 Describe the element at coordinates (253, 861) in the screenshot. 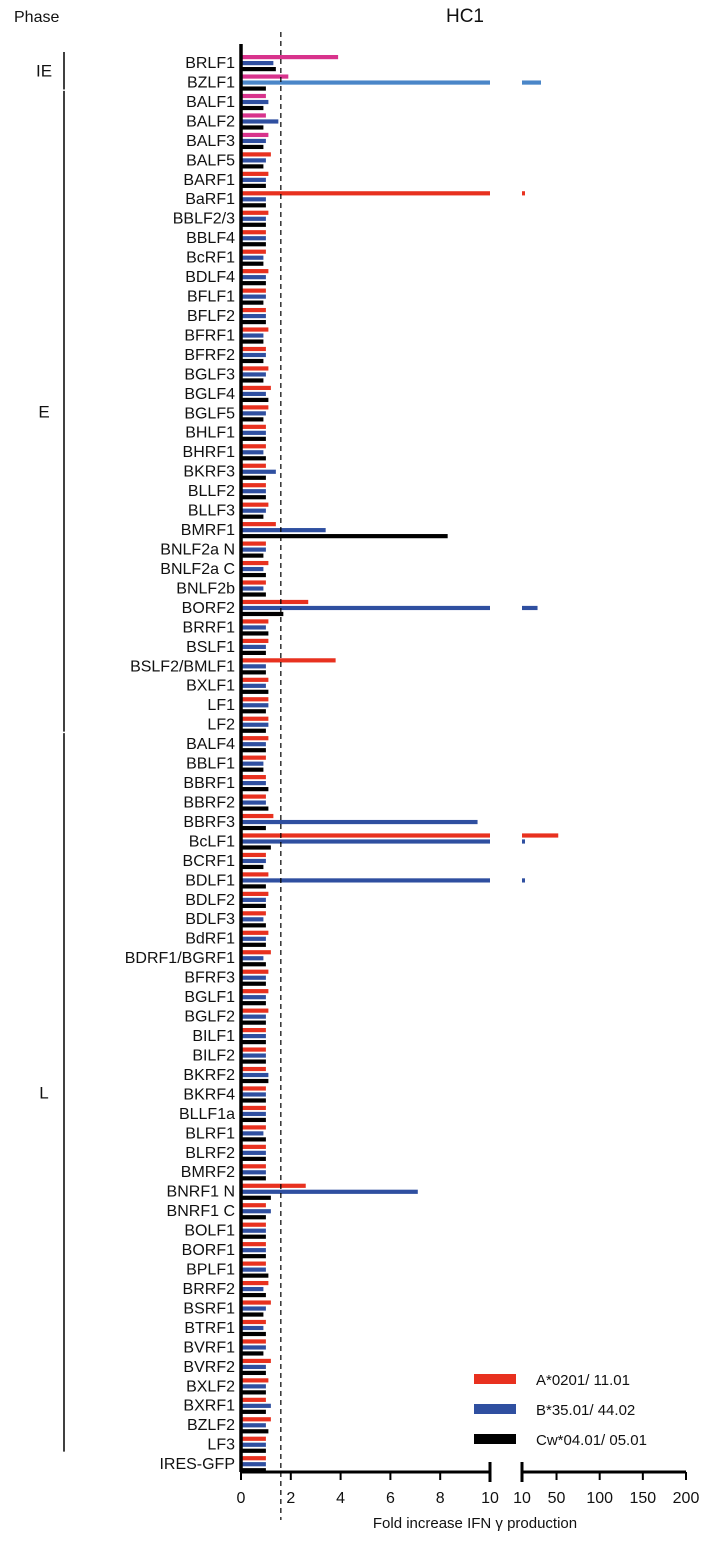

I see `bar-bcrf1-s2` at that location.